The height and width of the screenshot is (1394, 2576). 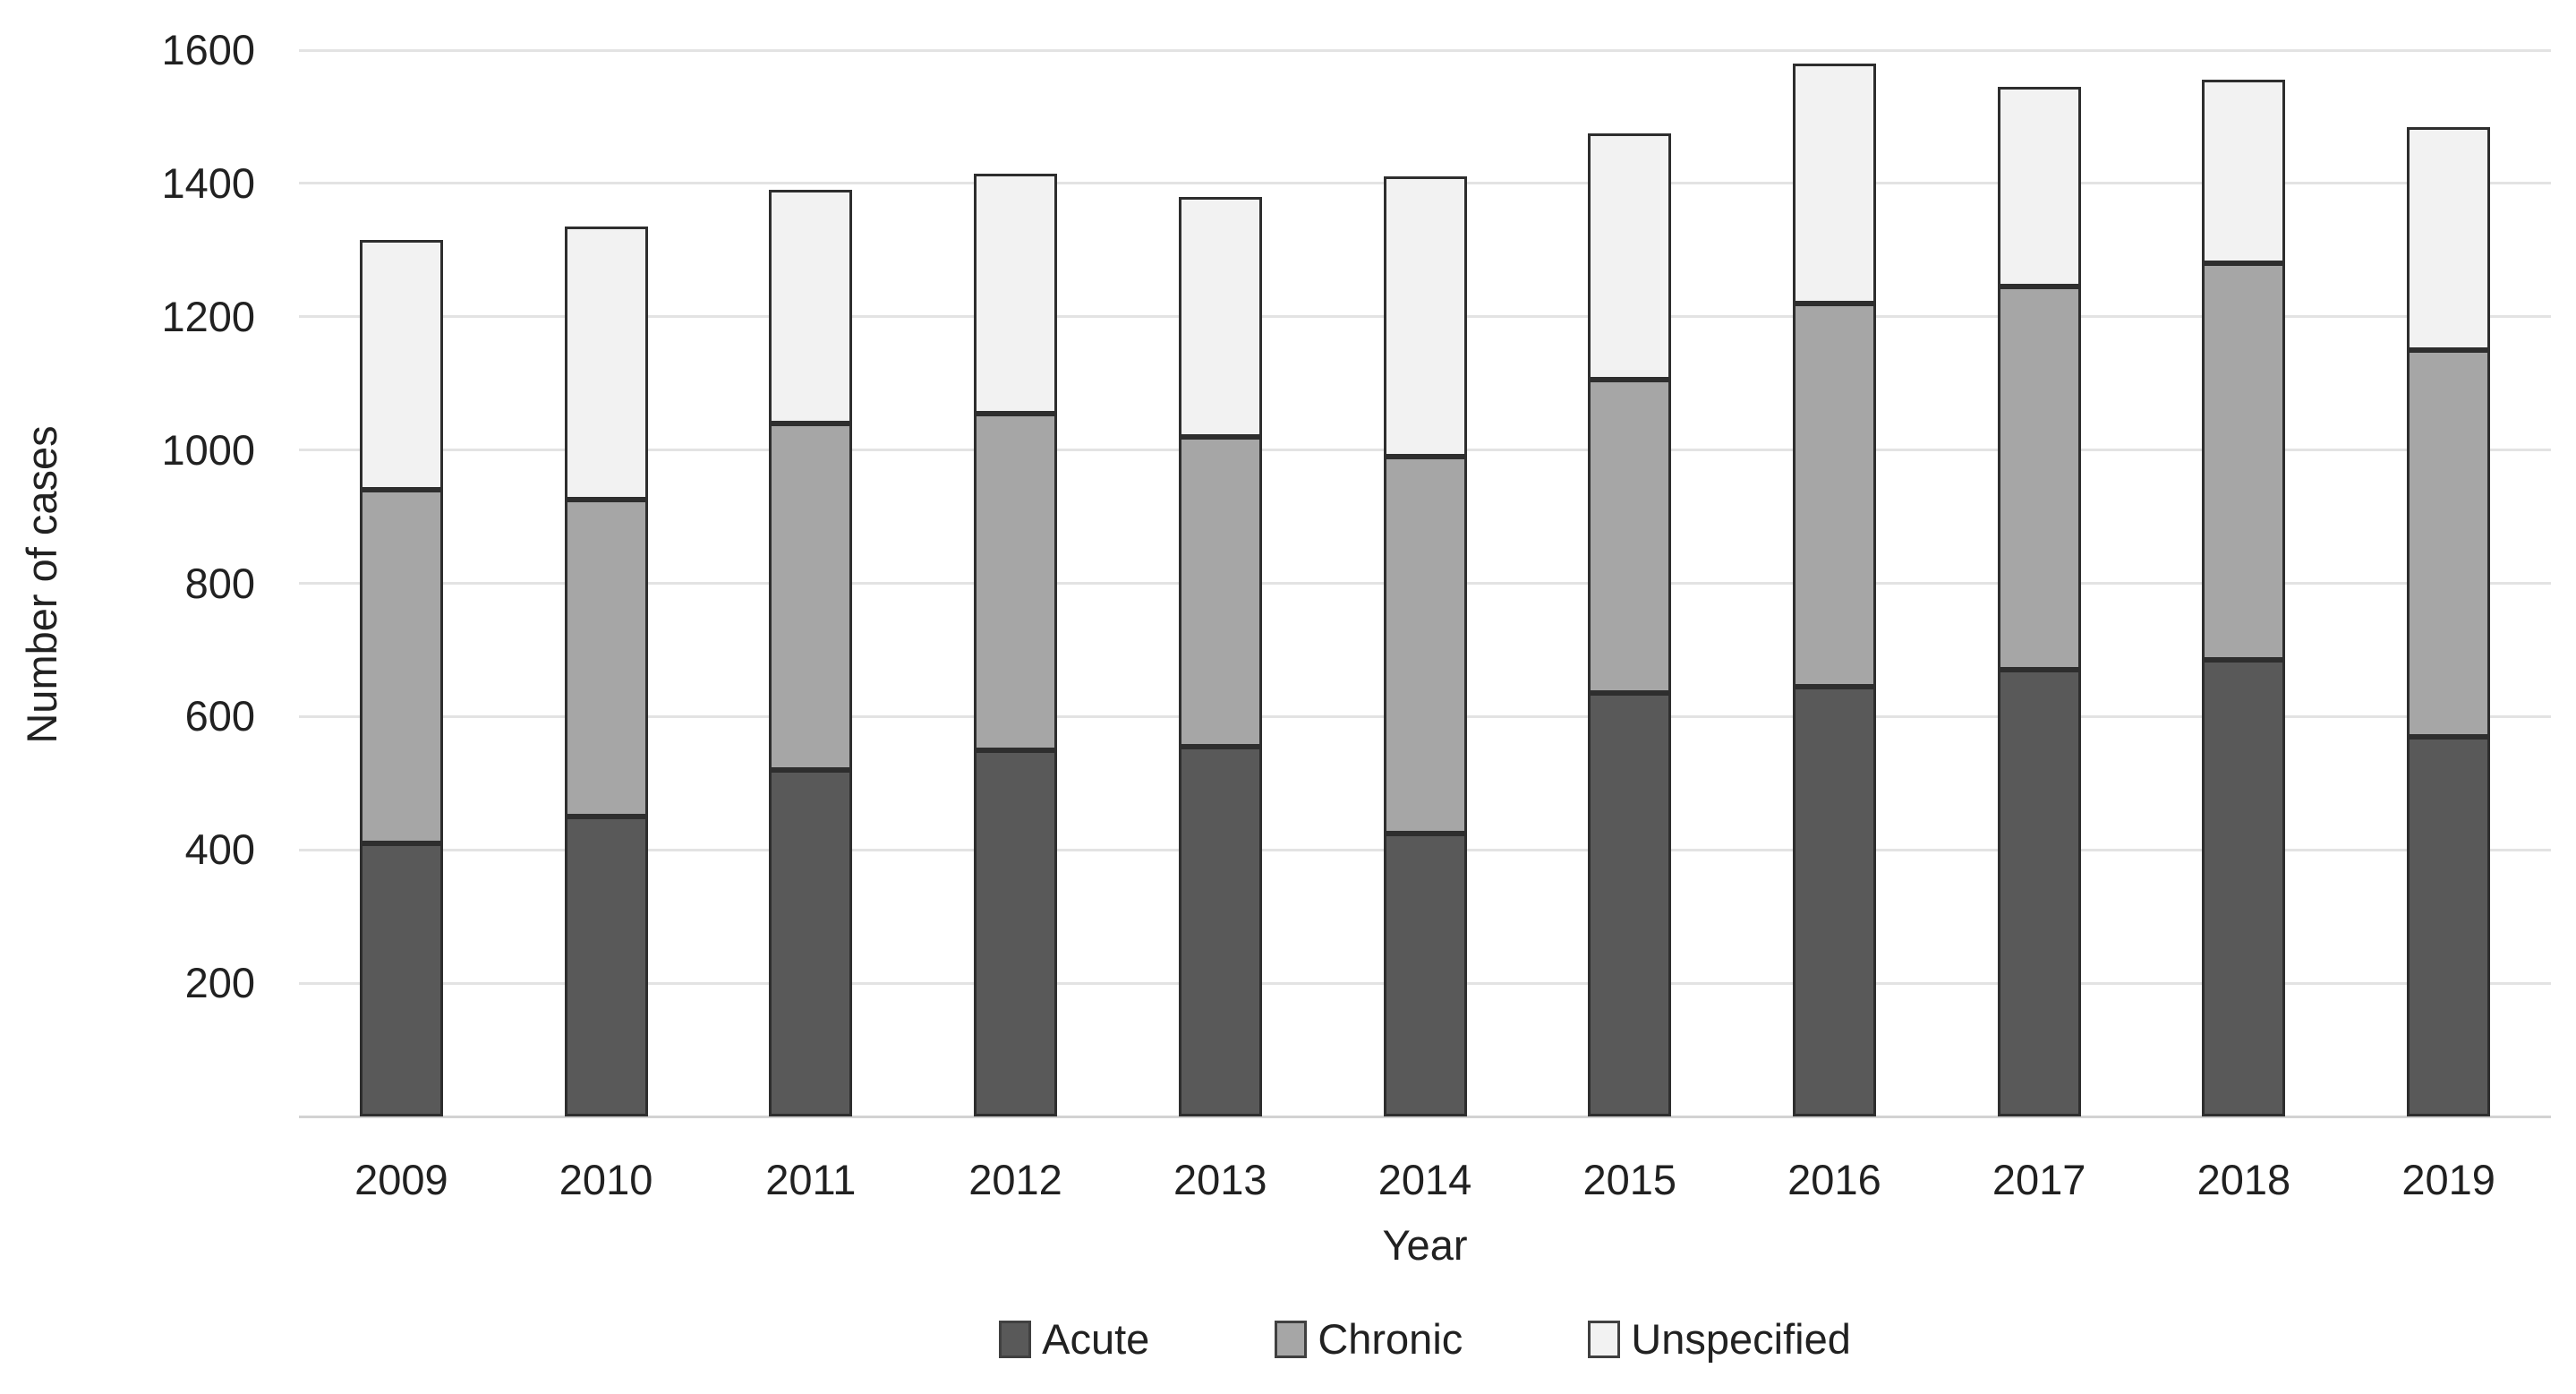 I want to click on bar-segment-acute-2016, so click(x=1834, y=901).